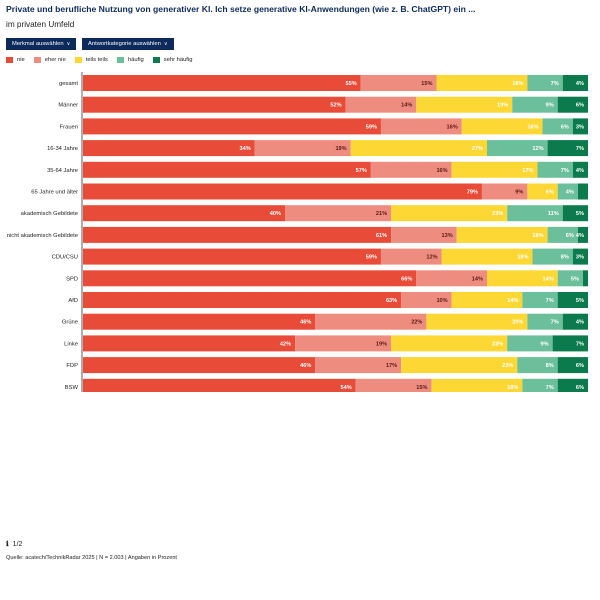  I want to click on legend-item-teils-teils: teils teils, so click(91, 60).